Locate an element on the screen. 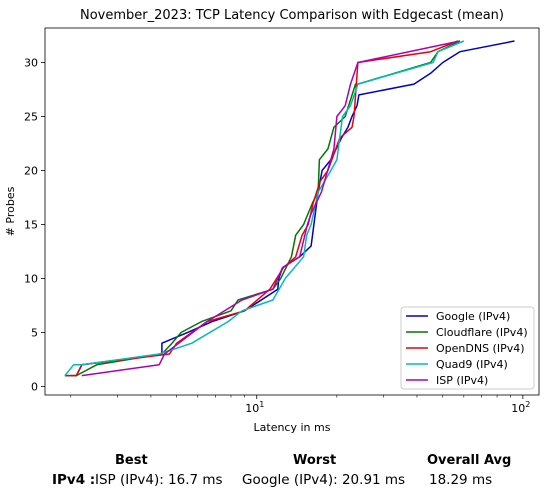 This screenshot has width=548, height=496. overall-avg-value: 18.29 ms is located at coordinates (461, 480).